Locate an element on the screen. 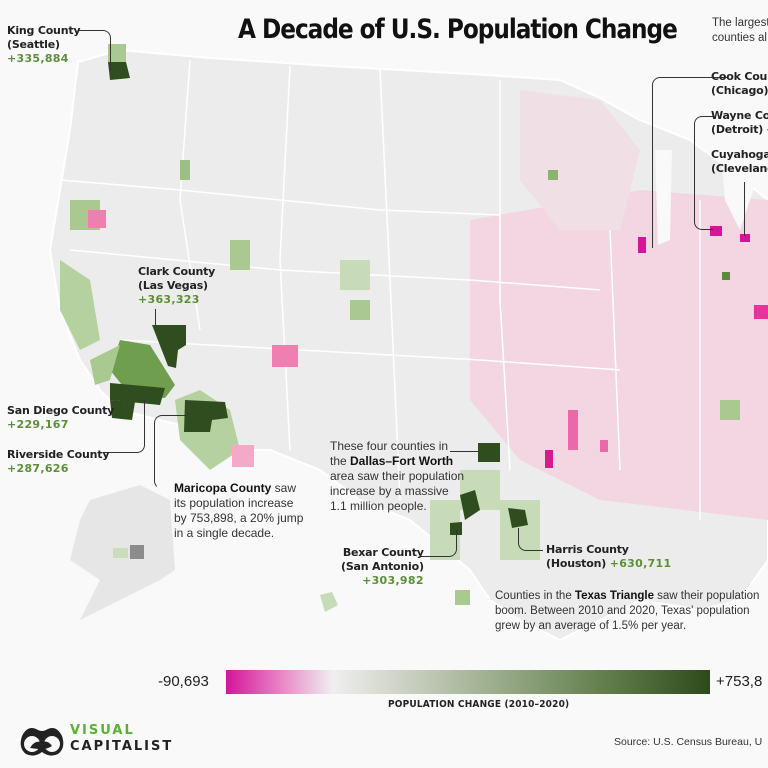 The width and height of the screenshot is (768, 768). harris-county-label: Harris County (Houston) +630,711 is located at coordinates (609, 556).